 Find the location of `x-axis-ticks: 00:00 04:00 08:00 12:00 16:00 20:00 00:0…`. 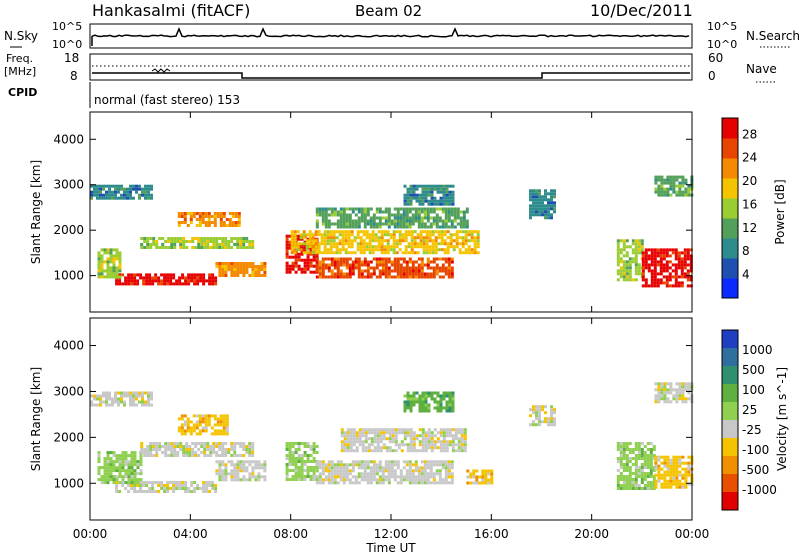

x-axis-ticks: 00:00 04:00 08:00 12:00 16:00 20:00 00:0… is located at coordinates (391, 534).